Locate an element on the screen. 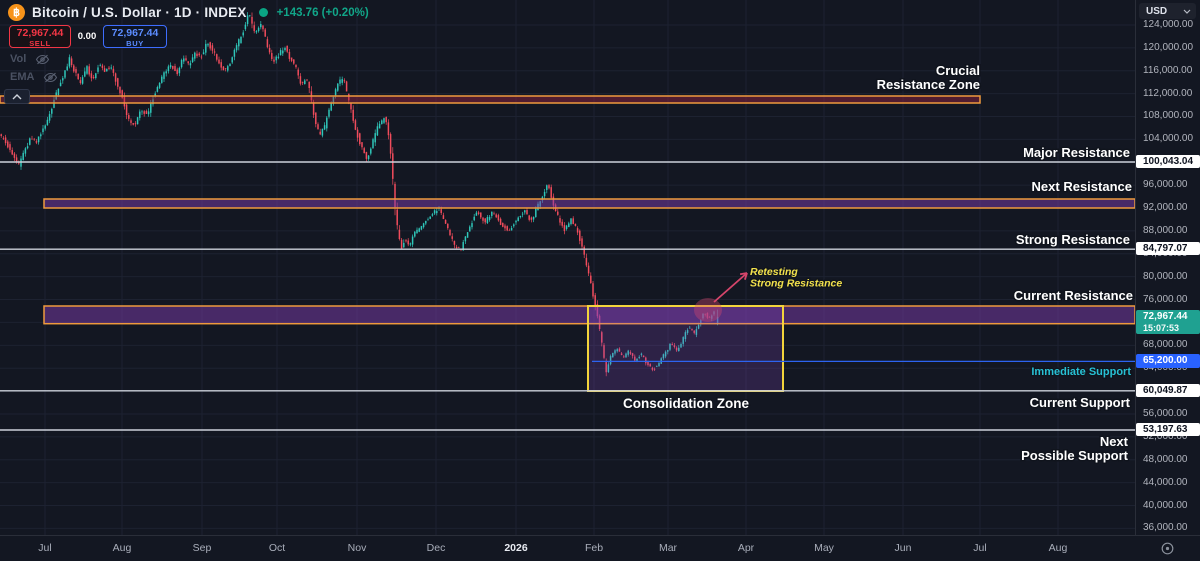 This screenshot has height=561, width=1200. time-axis-label: Sep is located at coordinates (202, 548).